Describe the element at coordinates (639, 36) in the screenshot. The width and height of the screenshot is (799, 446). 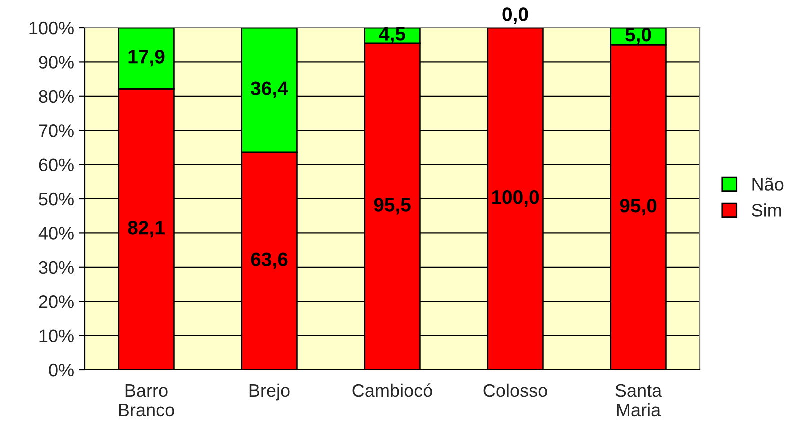
I see `data-label: 5,0` at that location.